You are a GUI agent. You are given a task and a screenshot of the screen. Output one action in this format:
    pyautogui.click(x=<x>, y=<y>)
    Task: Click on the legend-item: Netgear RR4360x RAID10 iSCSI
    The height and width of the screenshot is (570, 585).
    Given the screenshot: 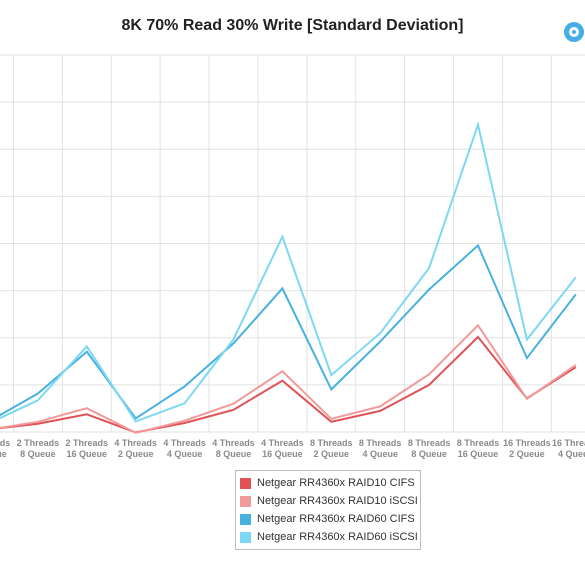 What is the action you would take?
    pyautogui.click(x=329, y=501)
    